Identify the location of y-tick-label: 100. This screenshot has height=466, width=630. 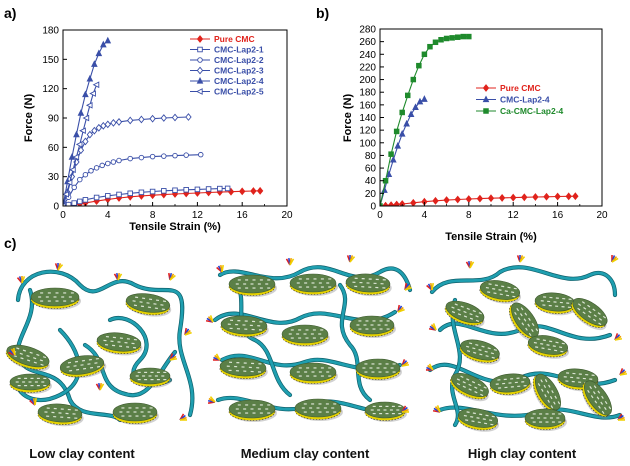
(367, 143).